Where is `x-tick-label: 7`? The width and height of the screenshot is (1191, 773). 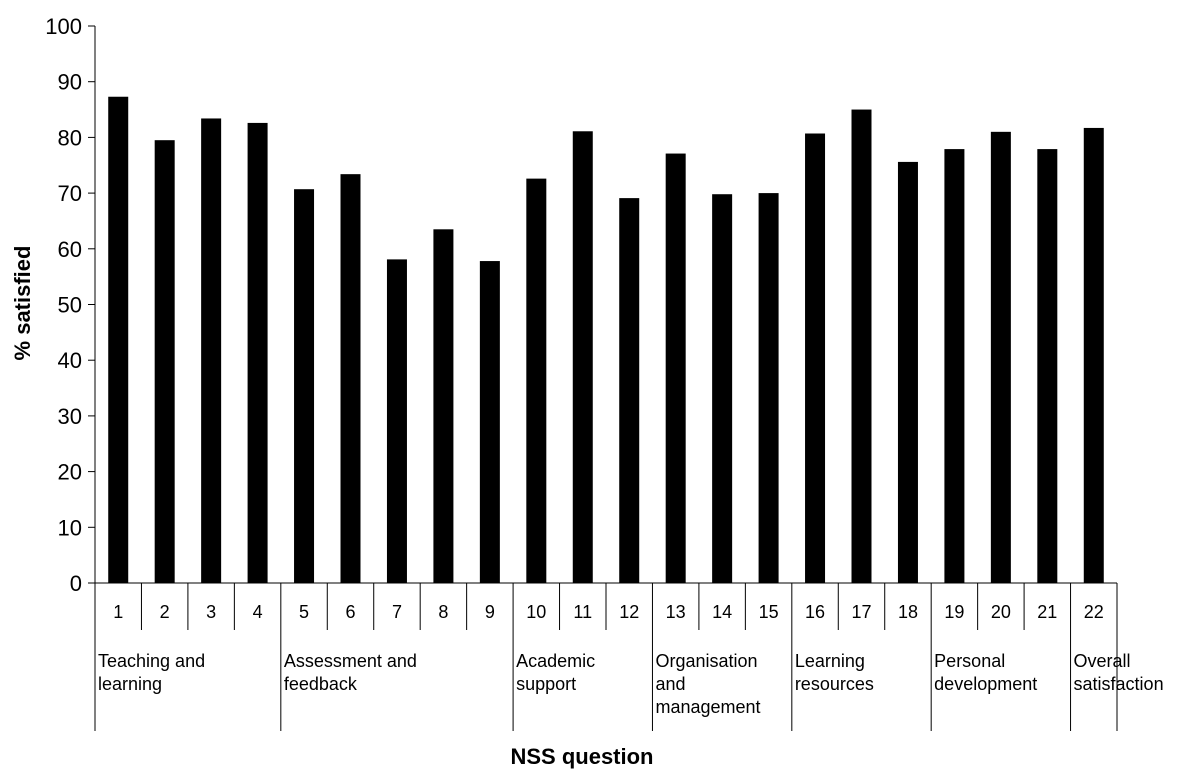 x-tick-label: 7 is located at coordinates (397, 612).